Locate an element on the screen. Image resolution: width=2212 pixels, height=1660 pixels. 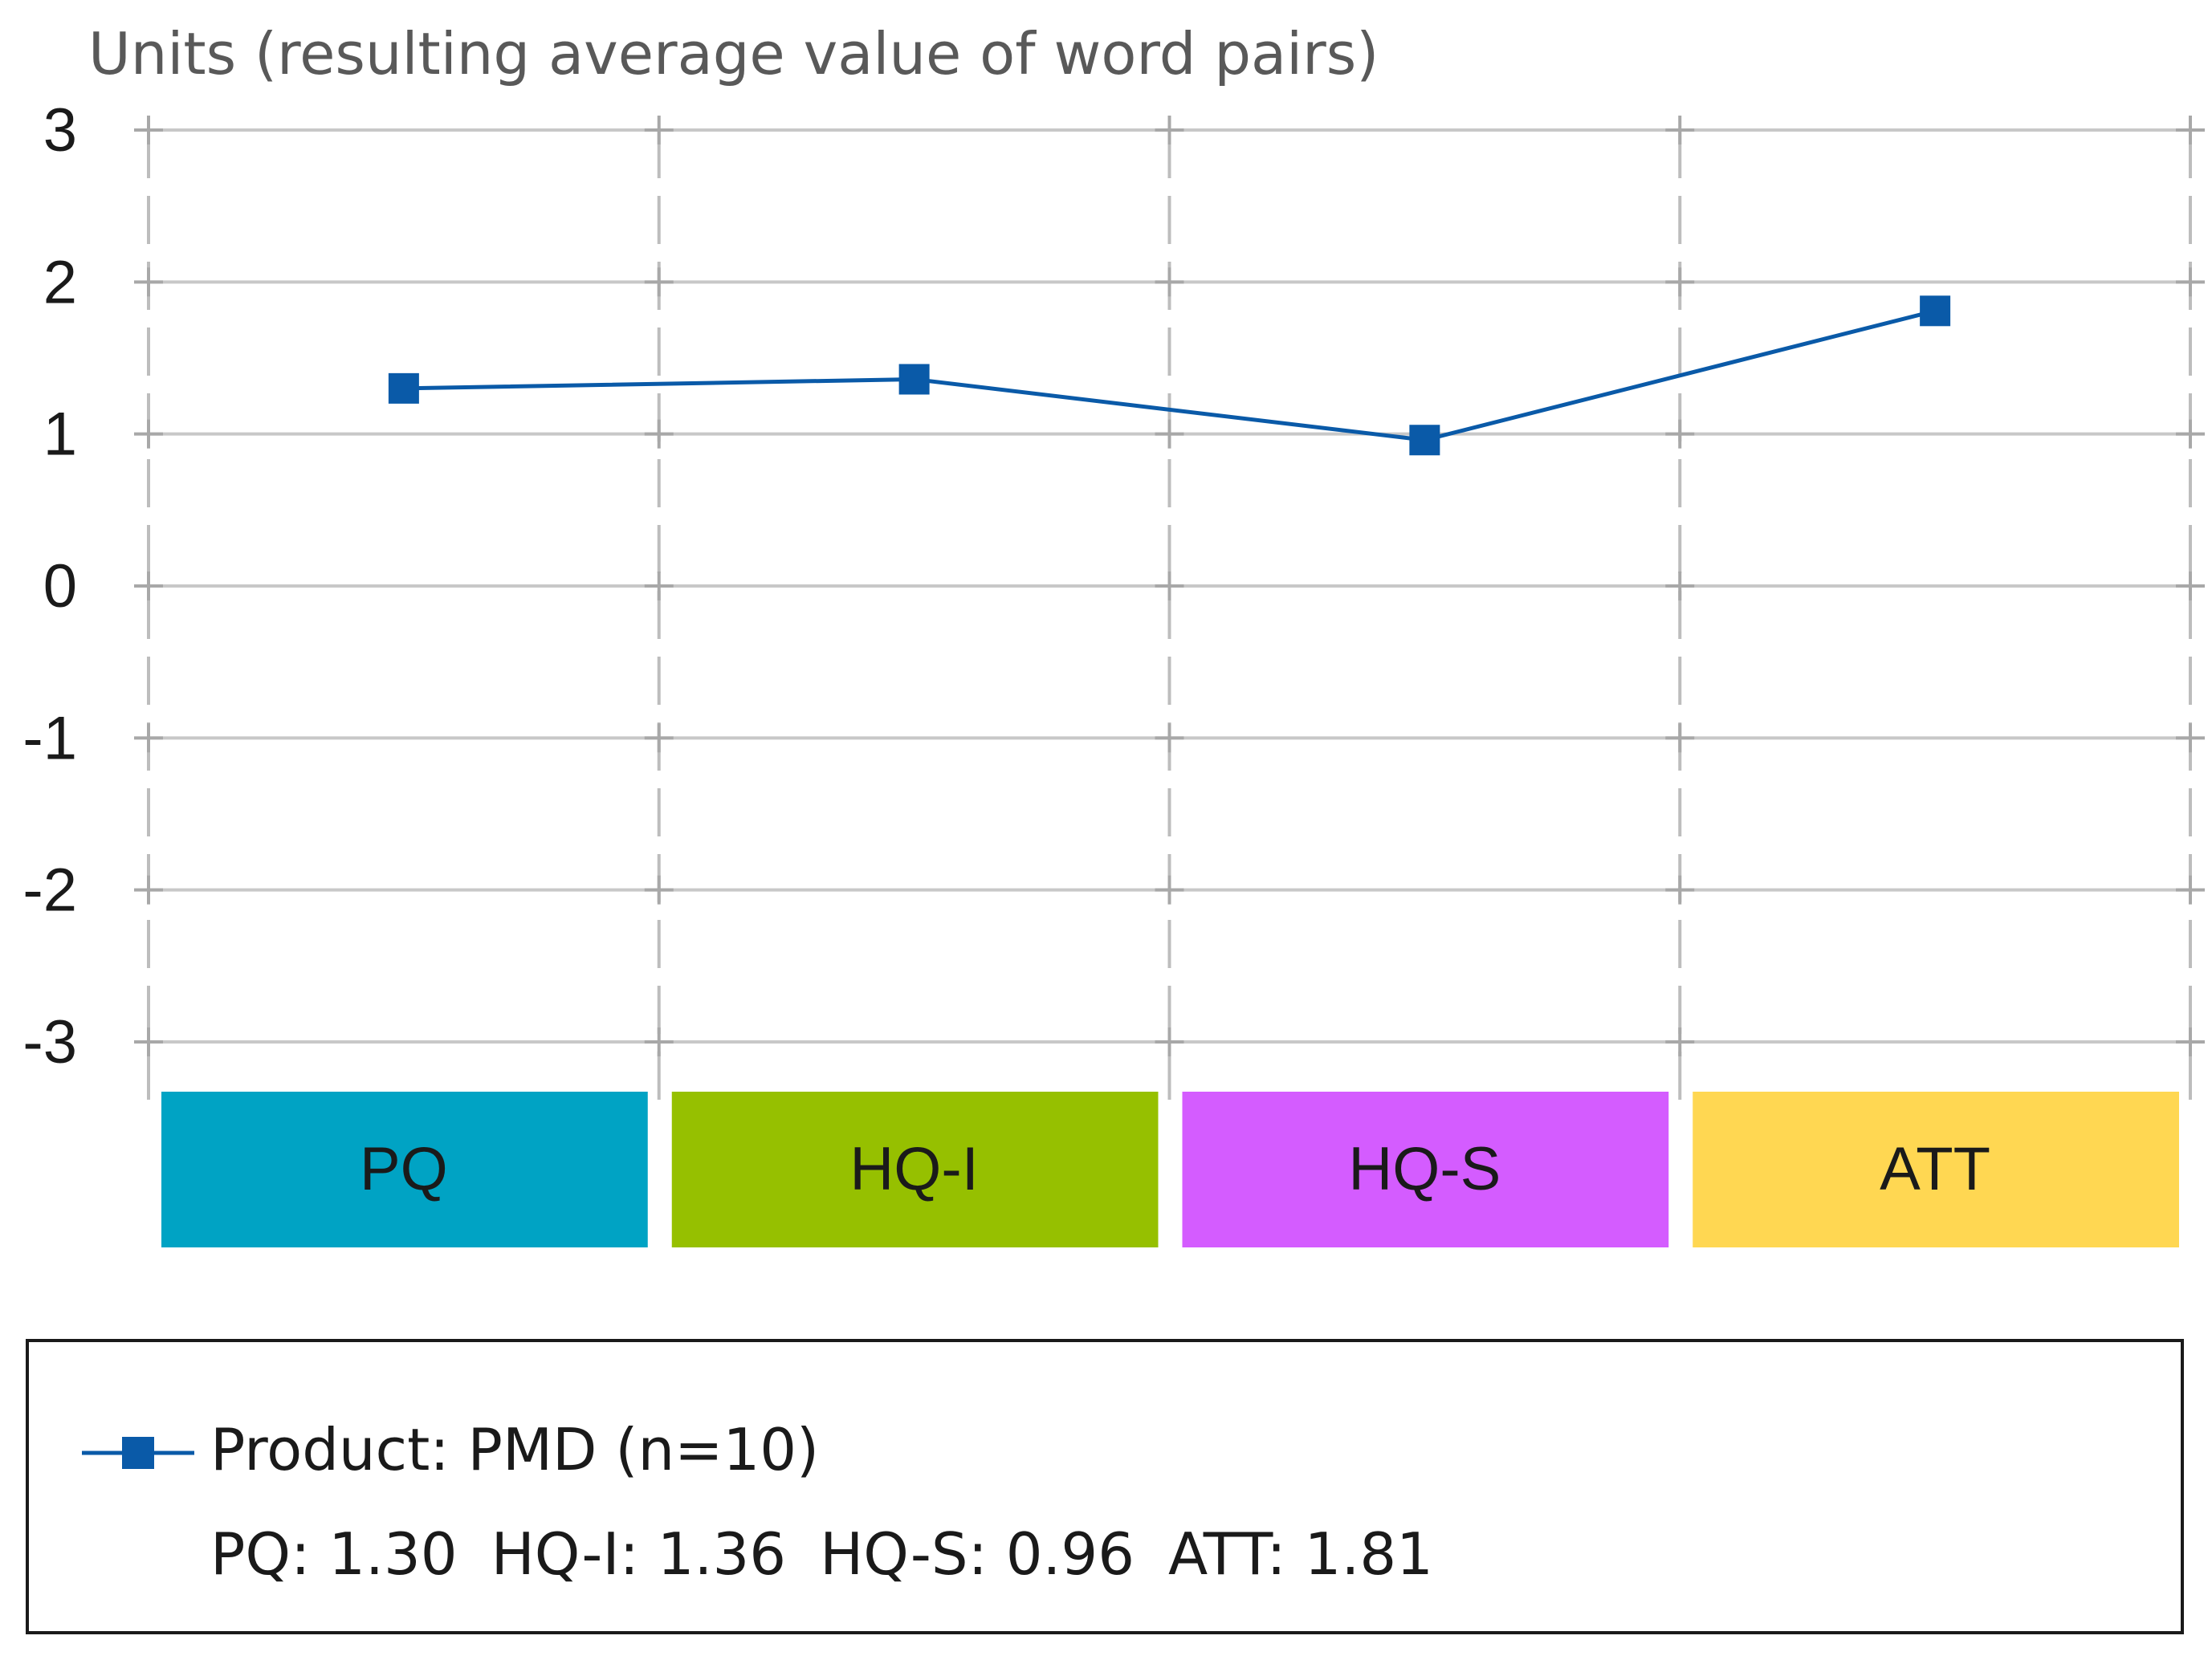
y-tick-label-2: 1 is located at coordinates (60, 435).